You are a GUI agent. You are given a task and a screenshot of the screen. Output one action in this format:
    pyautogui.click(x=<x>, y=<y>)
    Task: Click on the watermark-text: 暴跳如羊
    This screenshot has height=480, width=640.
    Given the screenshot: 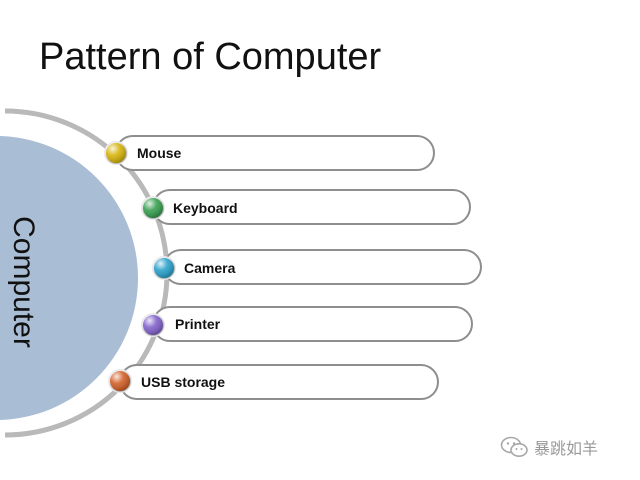 What is the action you would take?
    pyautogui.click(x=566, y=448)
    